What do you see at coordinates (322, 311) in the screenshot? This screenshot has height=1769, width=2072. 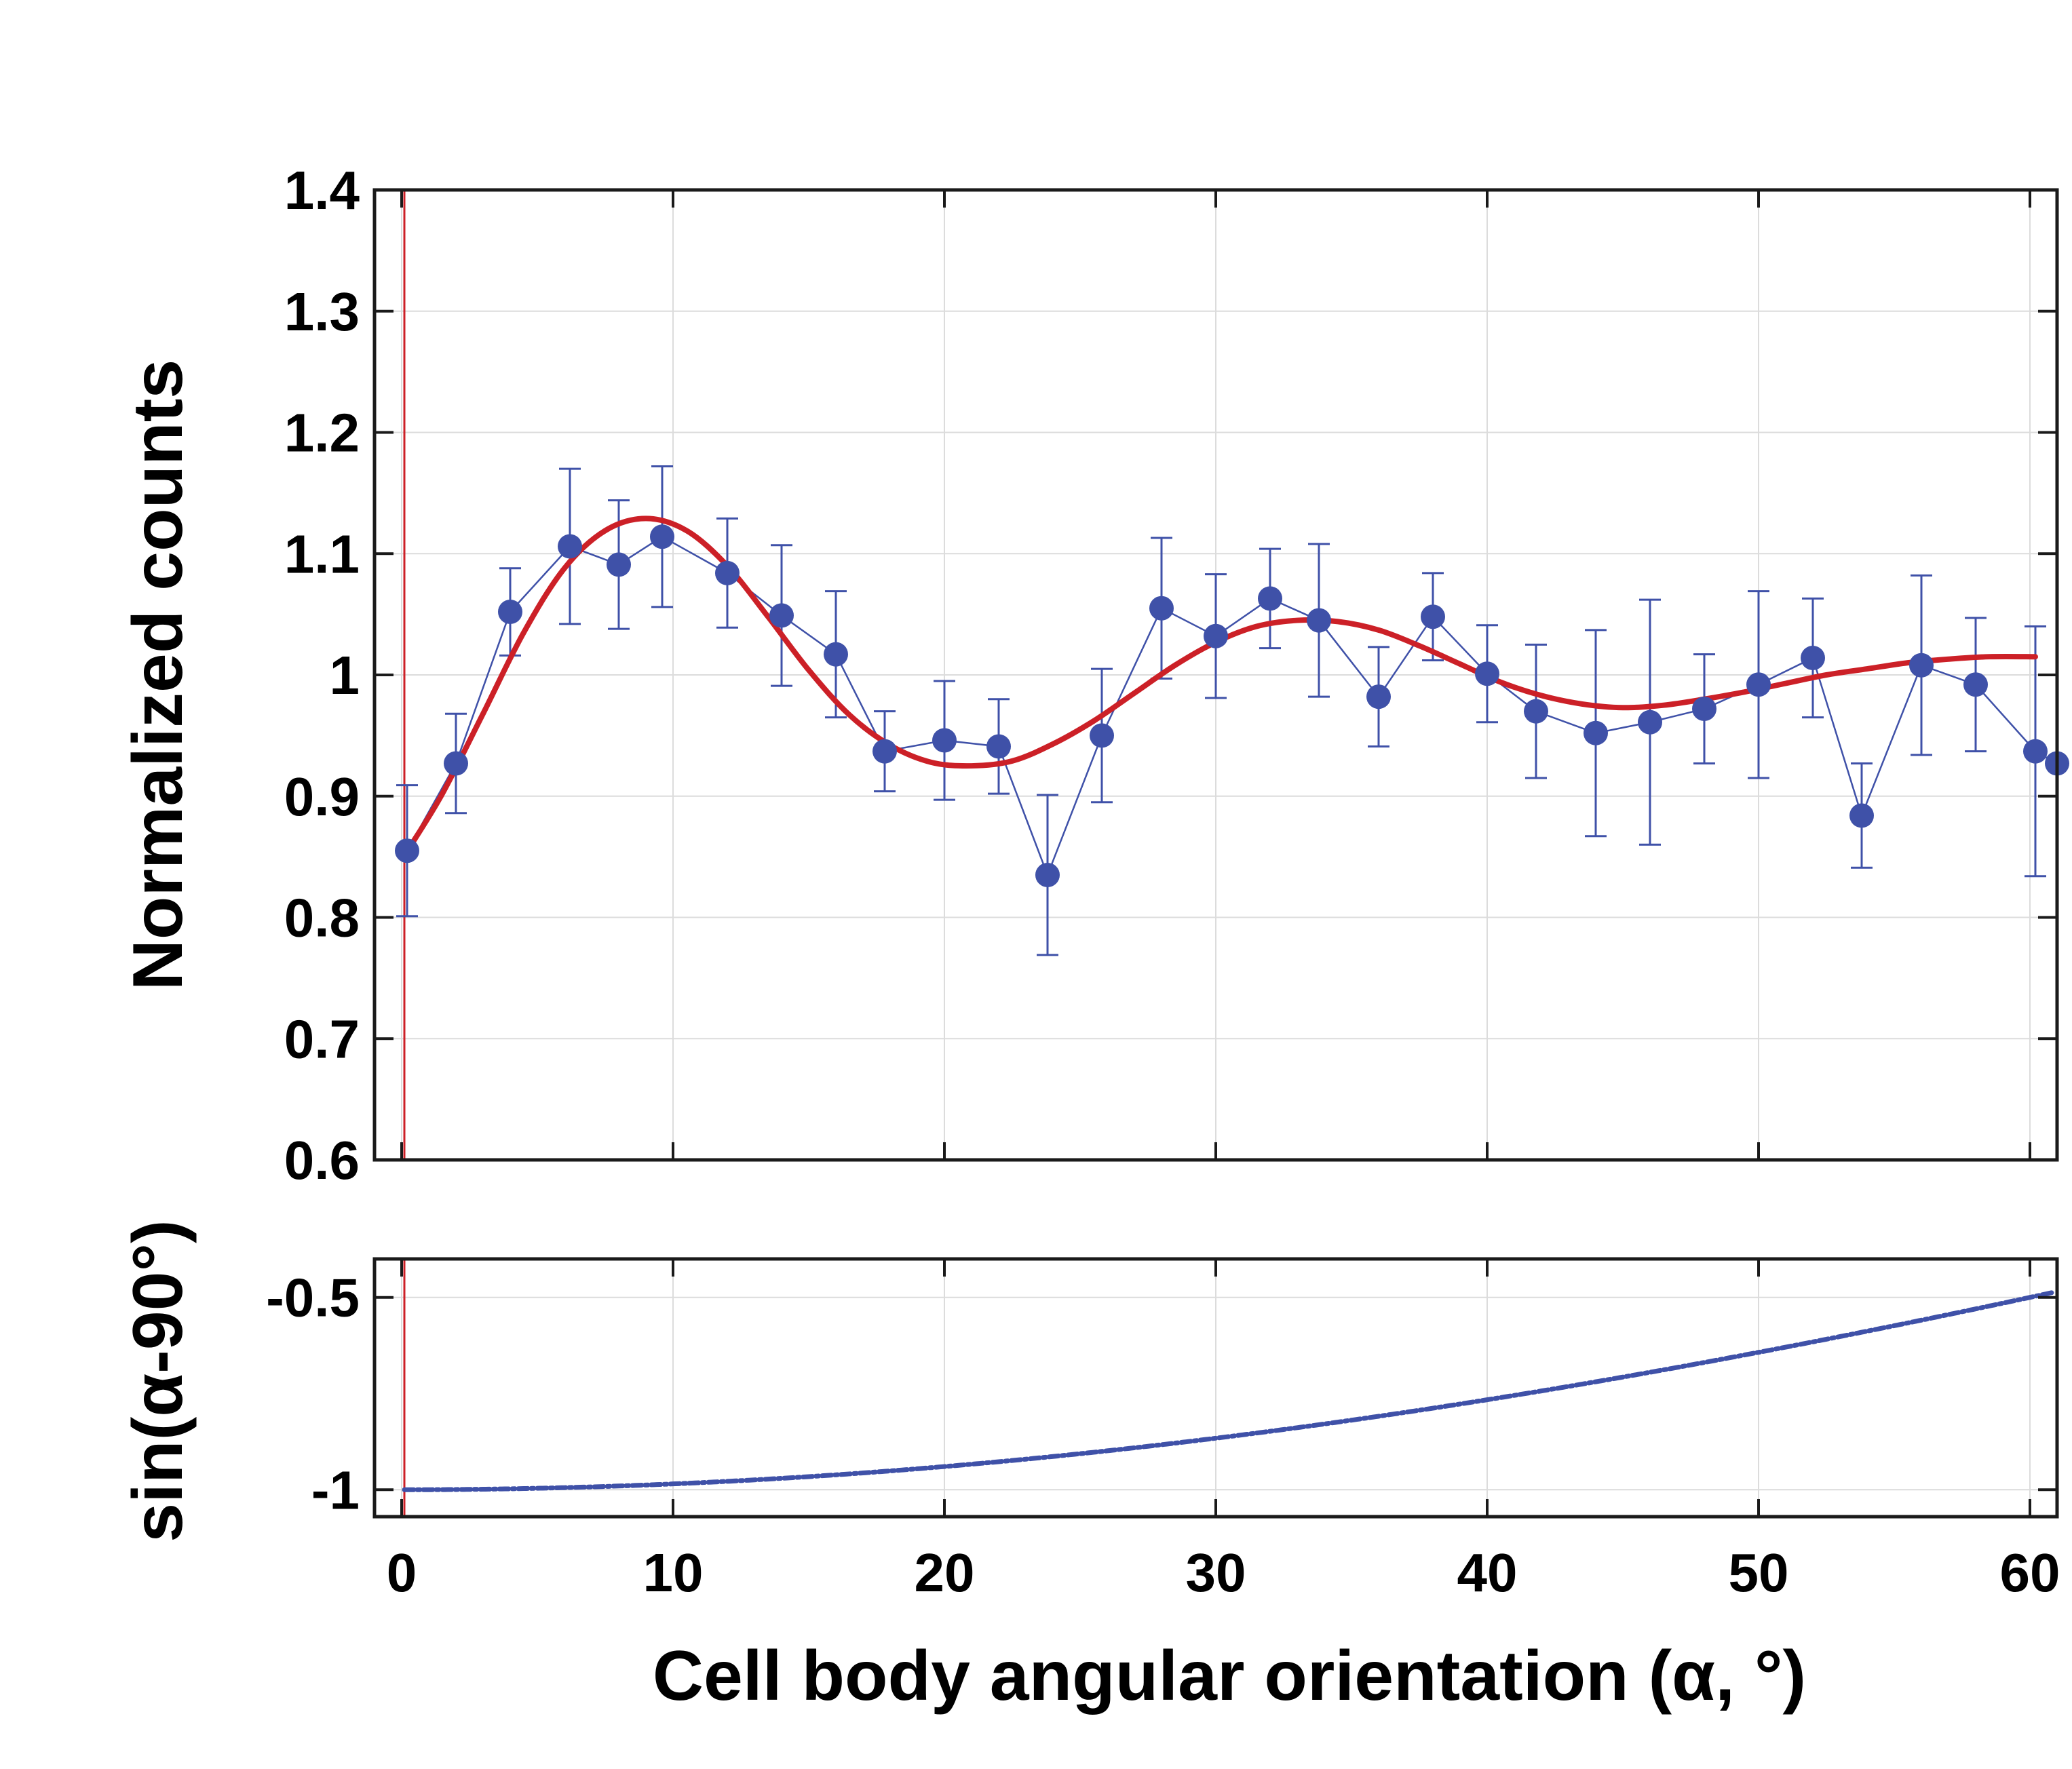 I see `top-y-tick-label: 1.3` at bounding box center [322, 311].